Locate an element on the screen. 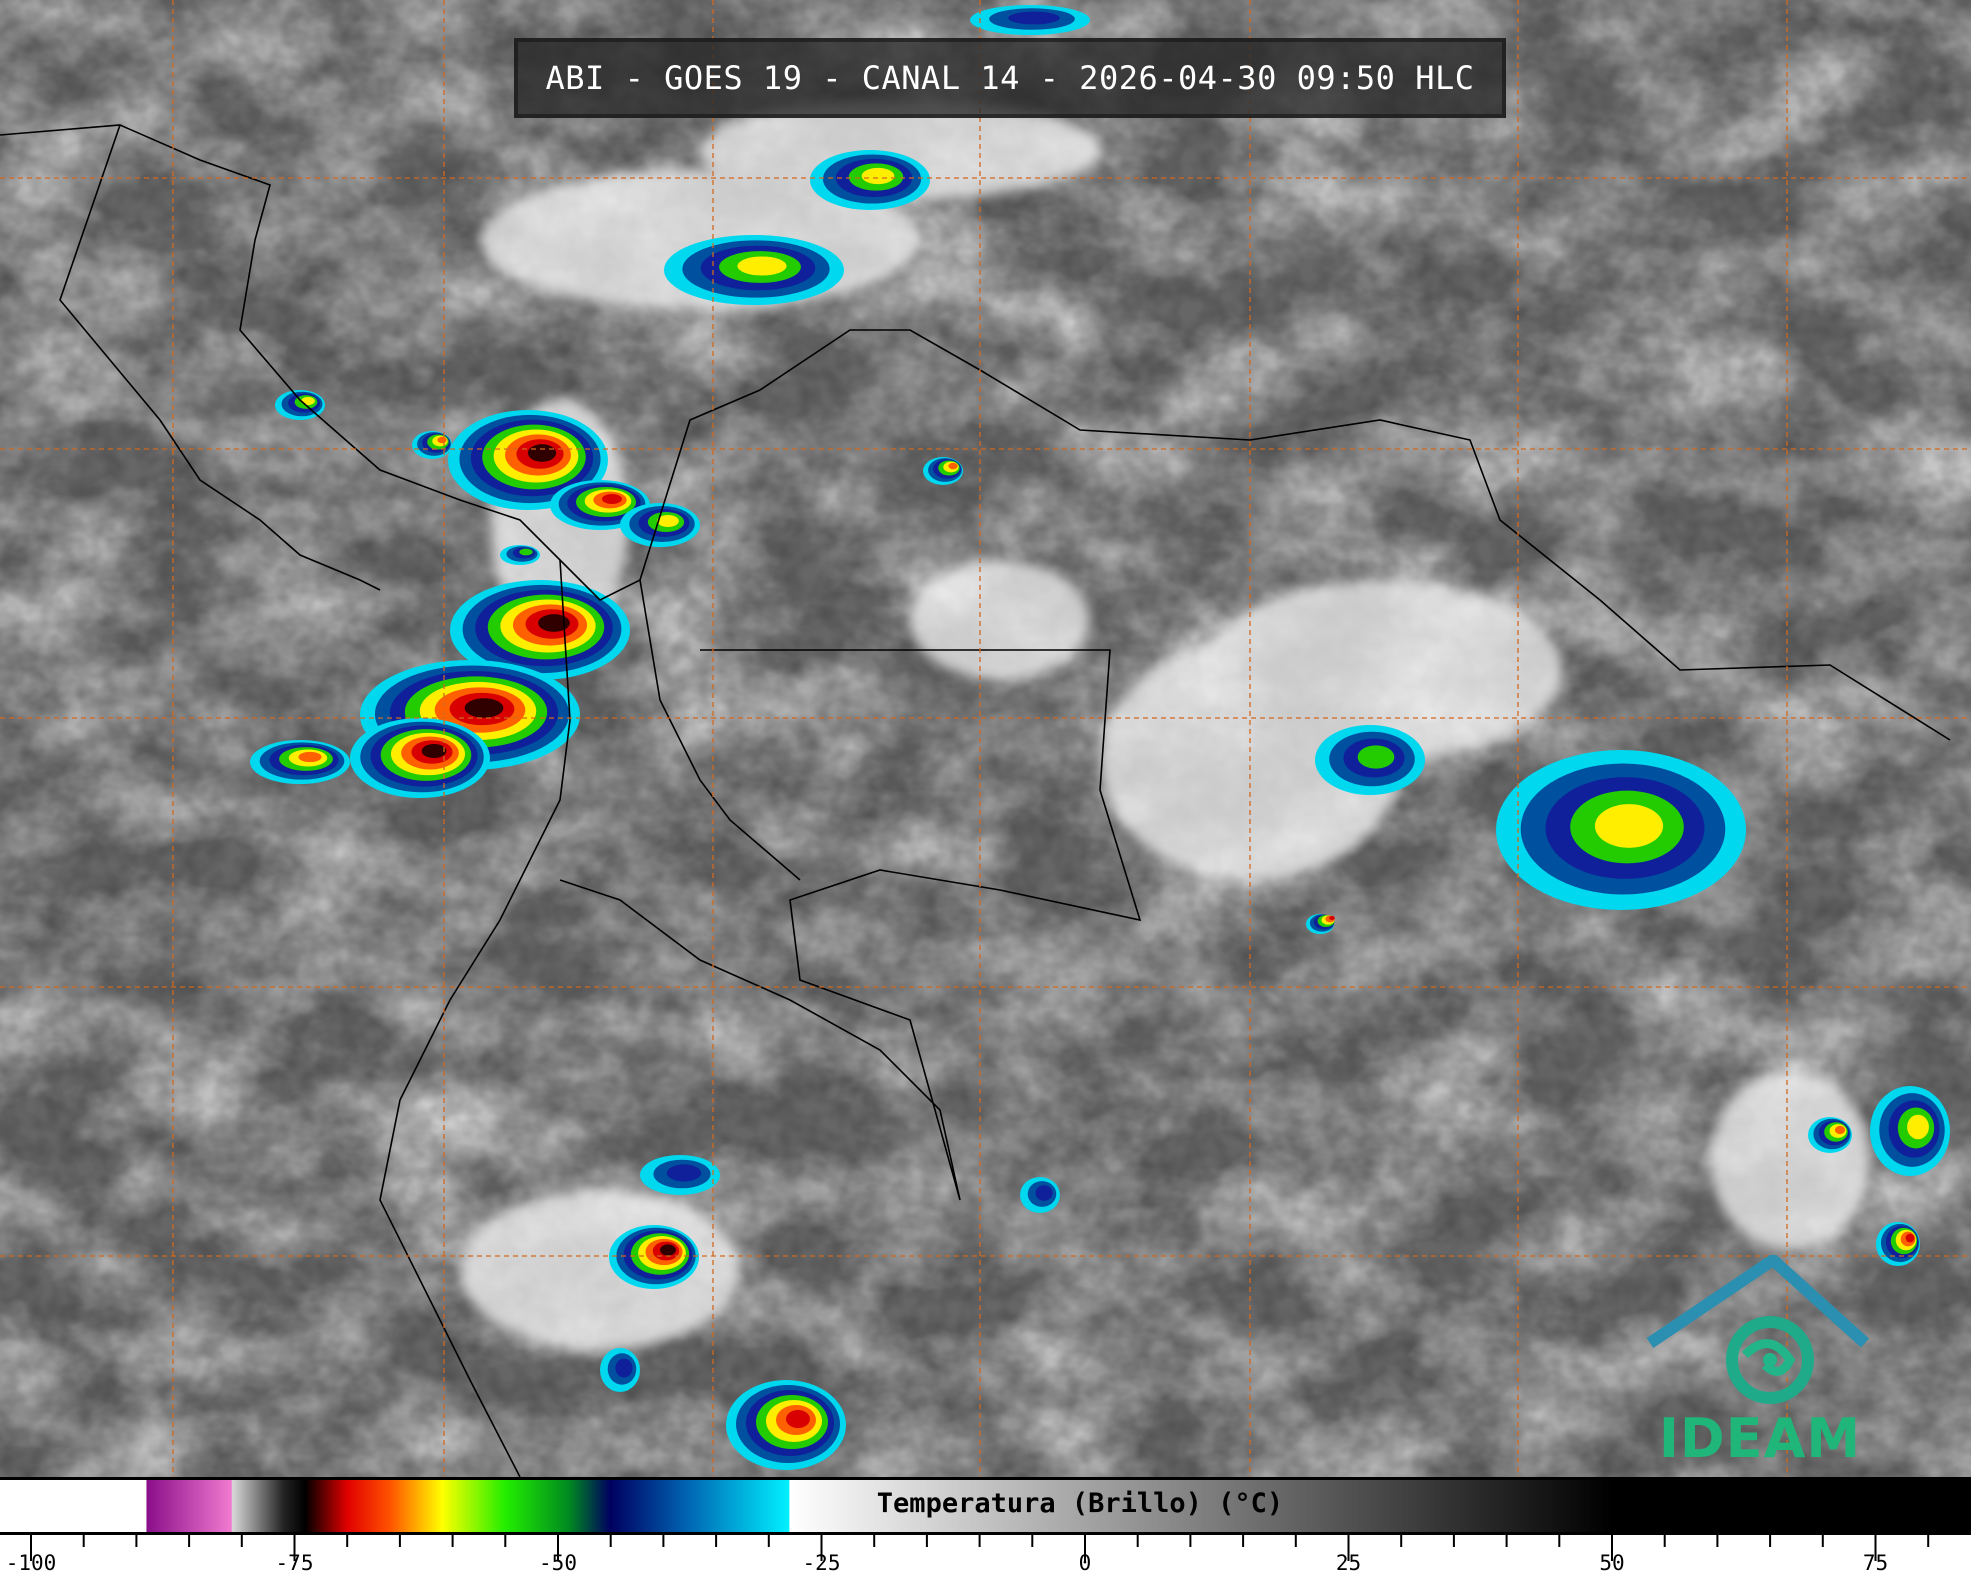 The height and width of the screenshot is (1577, 1971). ideam-logo: IDEAM is located at coordinates (1760, 1362).